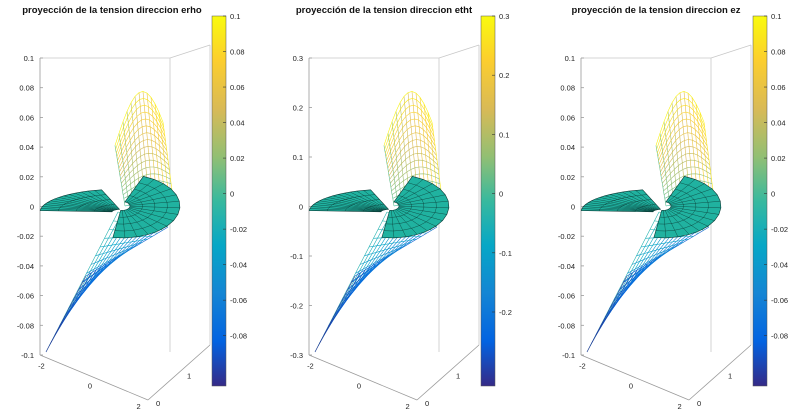 The image size is (800, 415). Describe the element at coordinates (504, 75) in the screenshot. I see `colorbar-tick-label: 0.2` at that location.